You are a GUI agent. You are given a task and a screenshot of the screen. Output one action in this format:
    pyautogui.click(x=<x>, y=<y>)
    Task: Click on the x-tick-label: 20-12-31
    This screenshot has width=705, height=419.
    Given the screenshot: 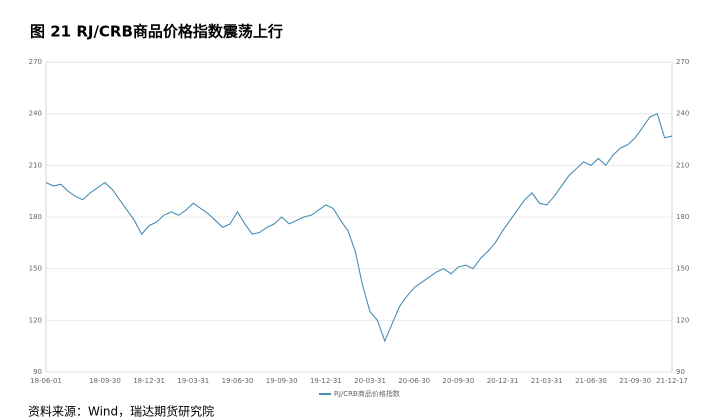 What is the action you would take?
    pyautogui.click(x=503, y=381)
    